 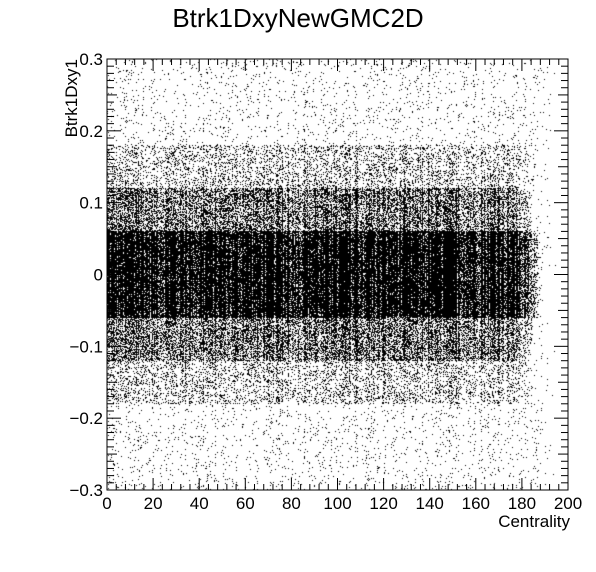 What do you see at coordinates (86, 346) in the screenshot?
I see `y-tick-label: −0.1` at bounding box center [86, 346].